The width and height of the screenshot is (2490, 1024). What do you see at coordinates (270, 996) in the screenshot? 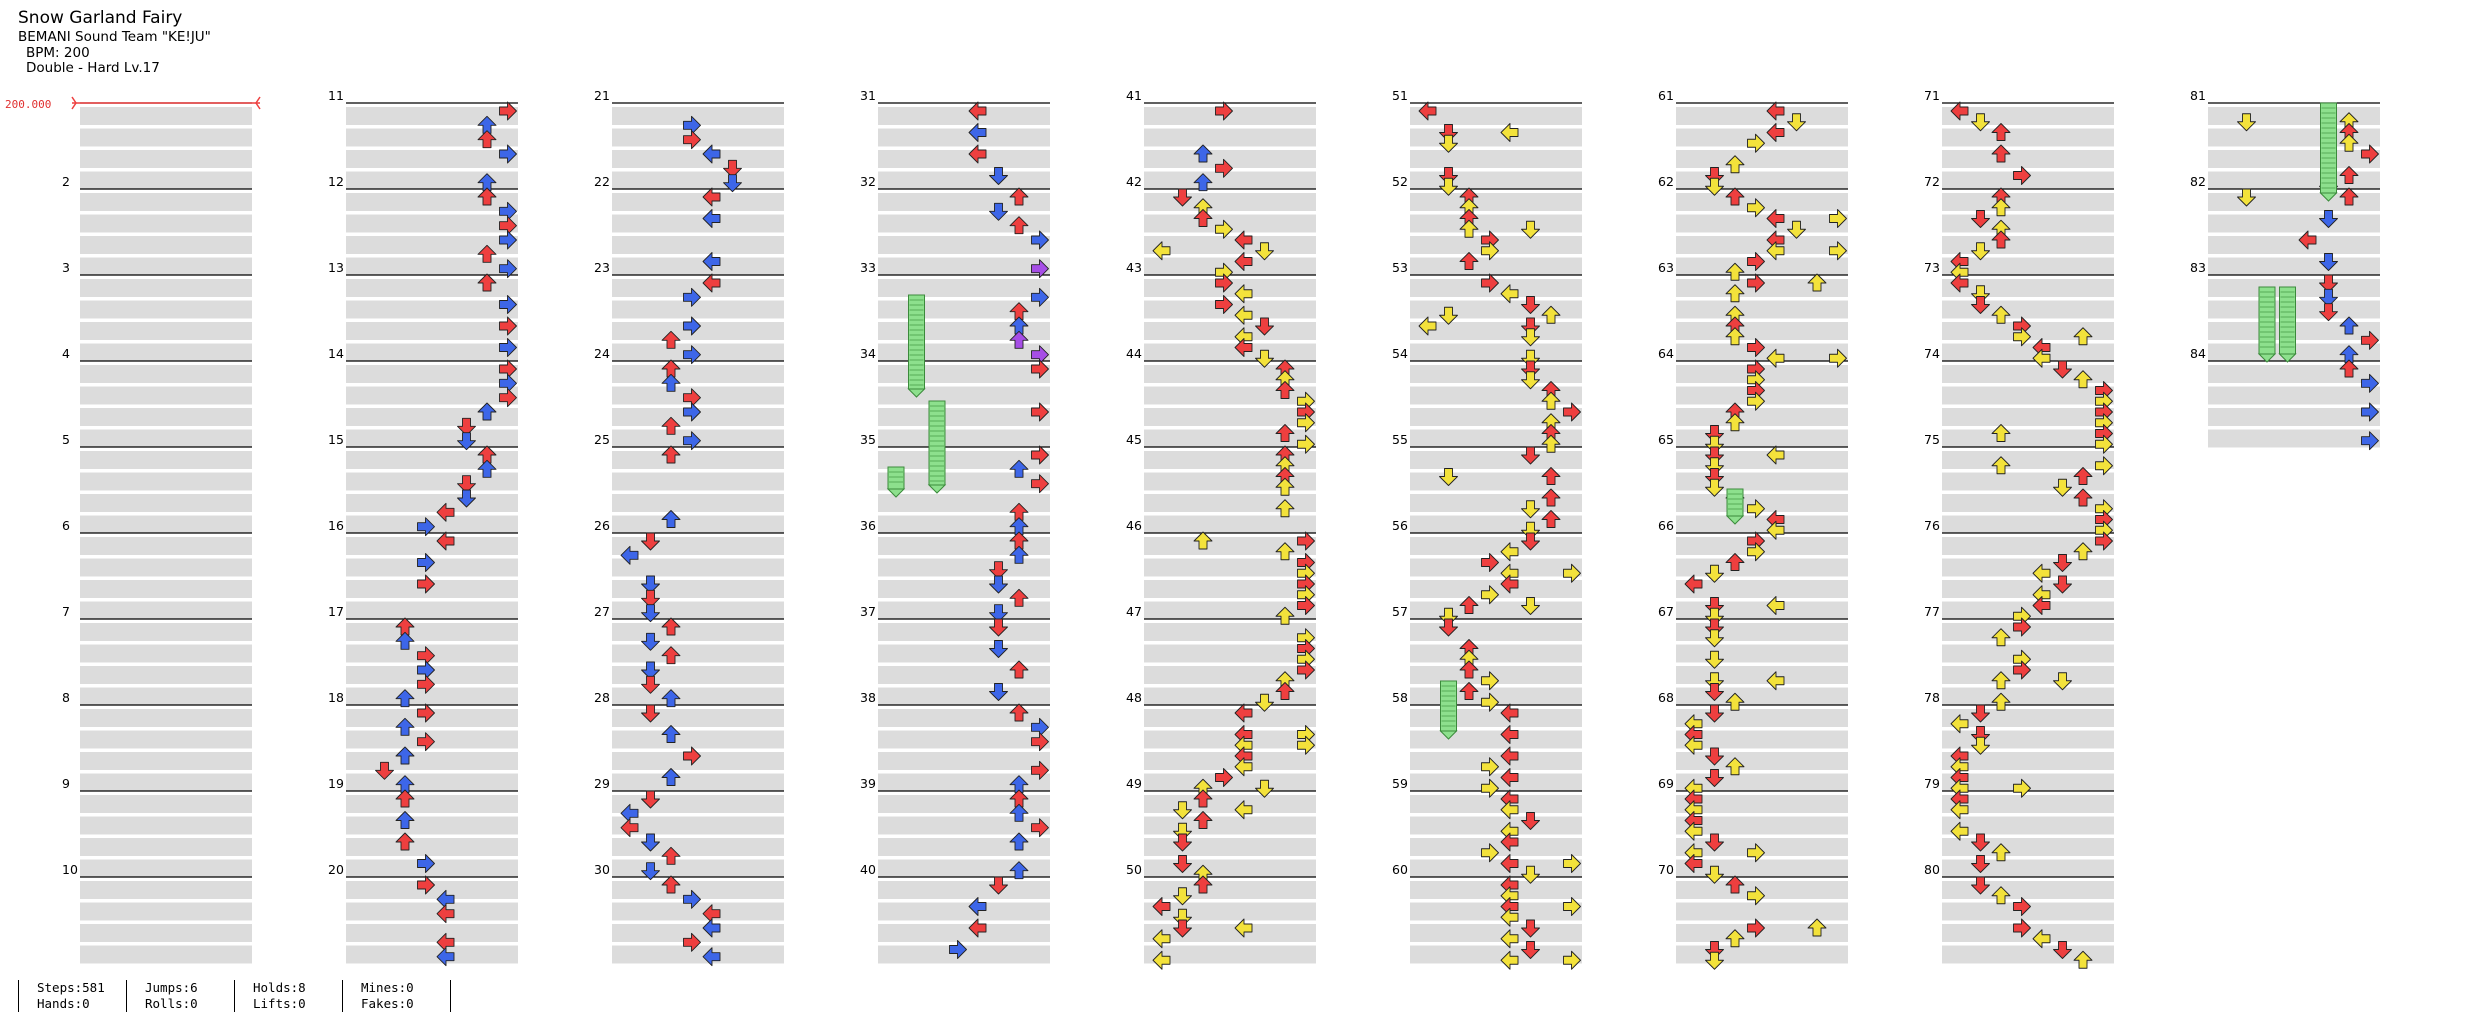
I see `stats-group-holds: Holds:8 Lifts:0` at bounding box center [270, 996].